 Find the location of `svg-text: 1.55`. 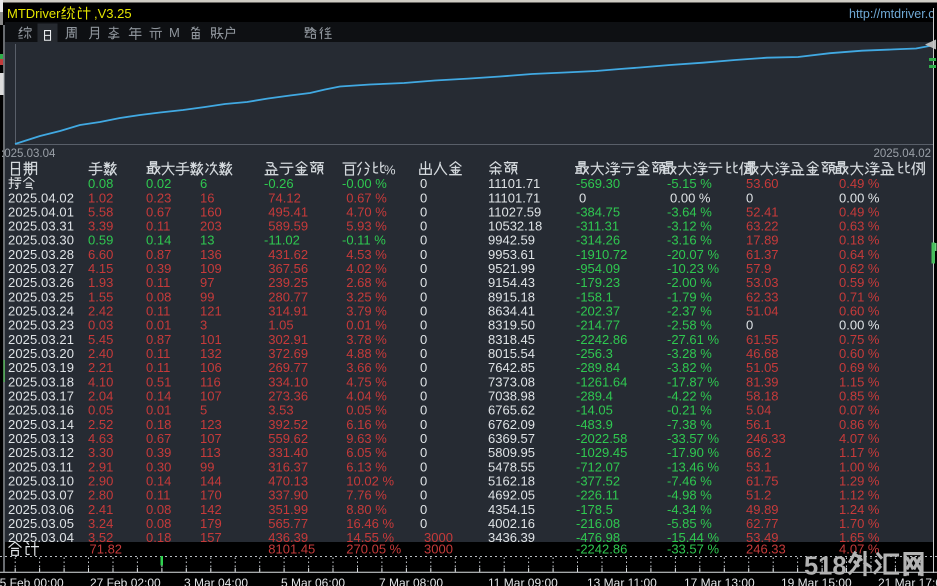

svg-text: 1.55 is located at coordinates (100, 296).